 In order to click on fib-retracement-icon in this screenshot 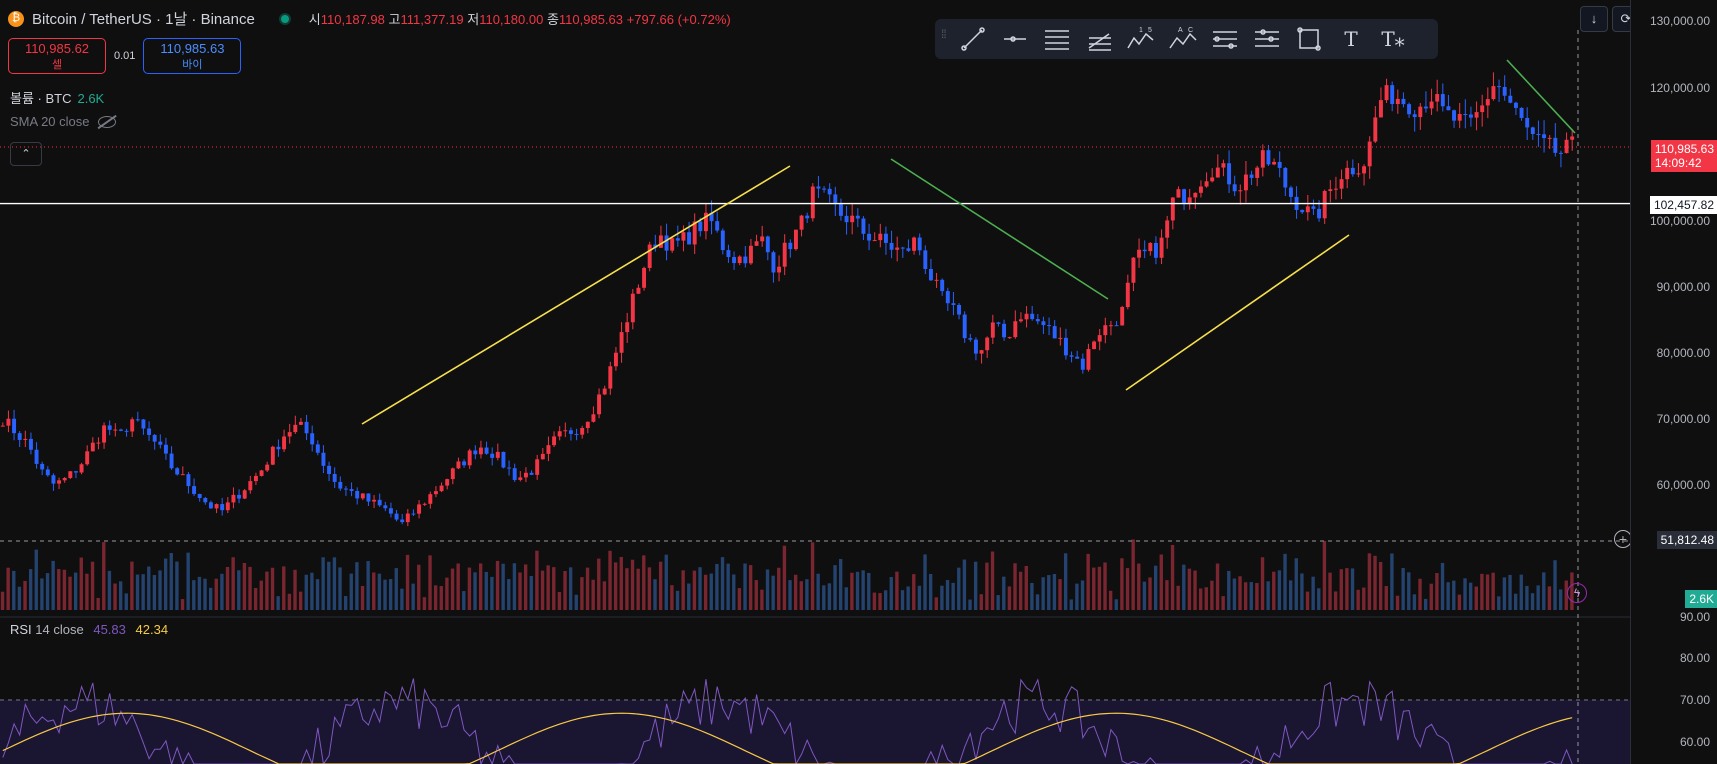, I will do `click(1099, 39)`.